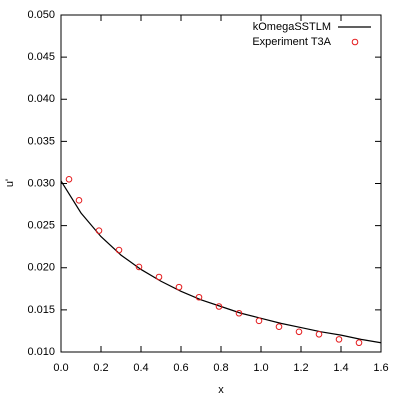 The width and height of the screenshot is (400, 400). I want to click on y-tick-label: 0.030, so click(41, 183).